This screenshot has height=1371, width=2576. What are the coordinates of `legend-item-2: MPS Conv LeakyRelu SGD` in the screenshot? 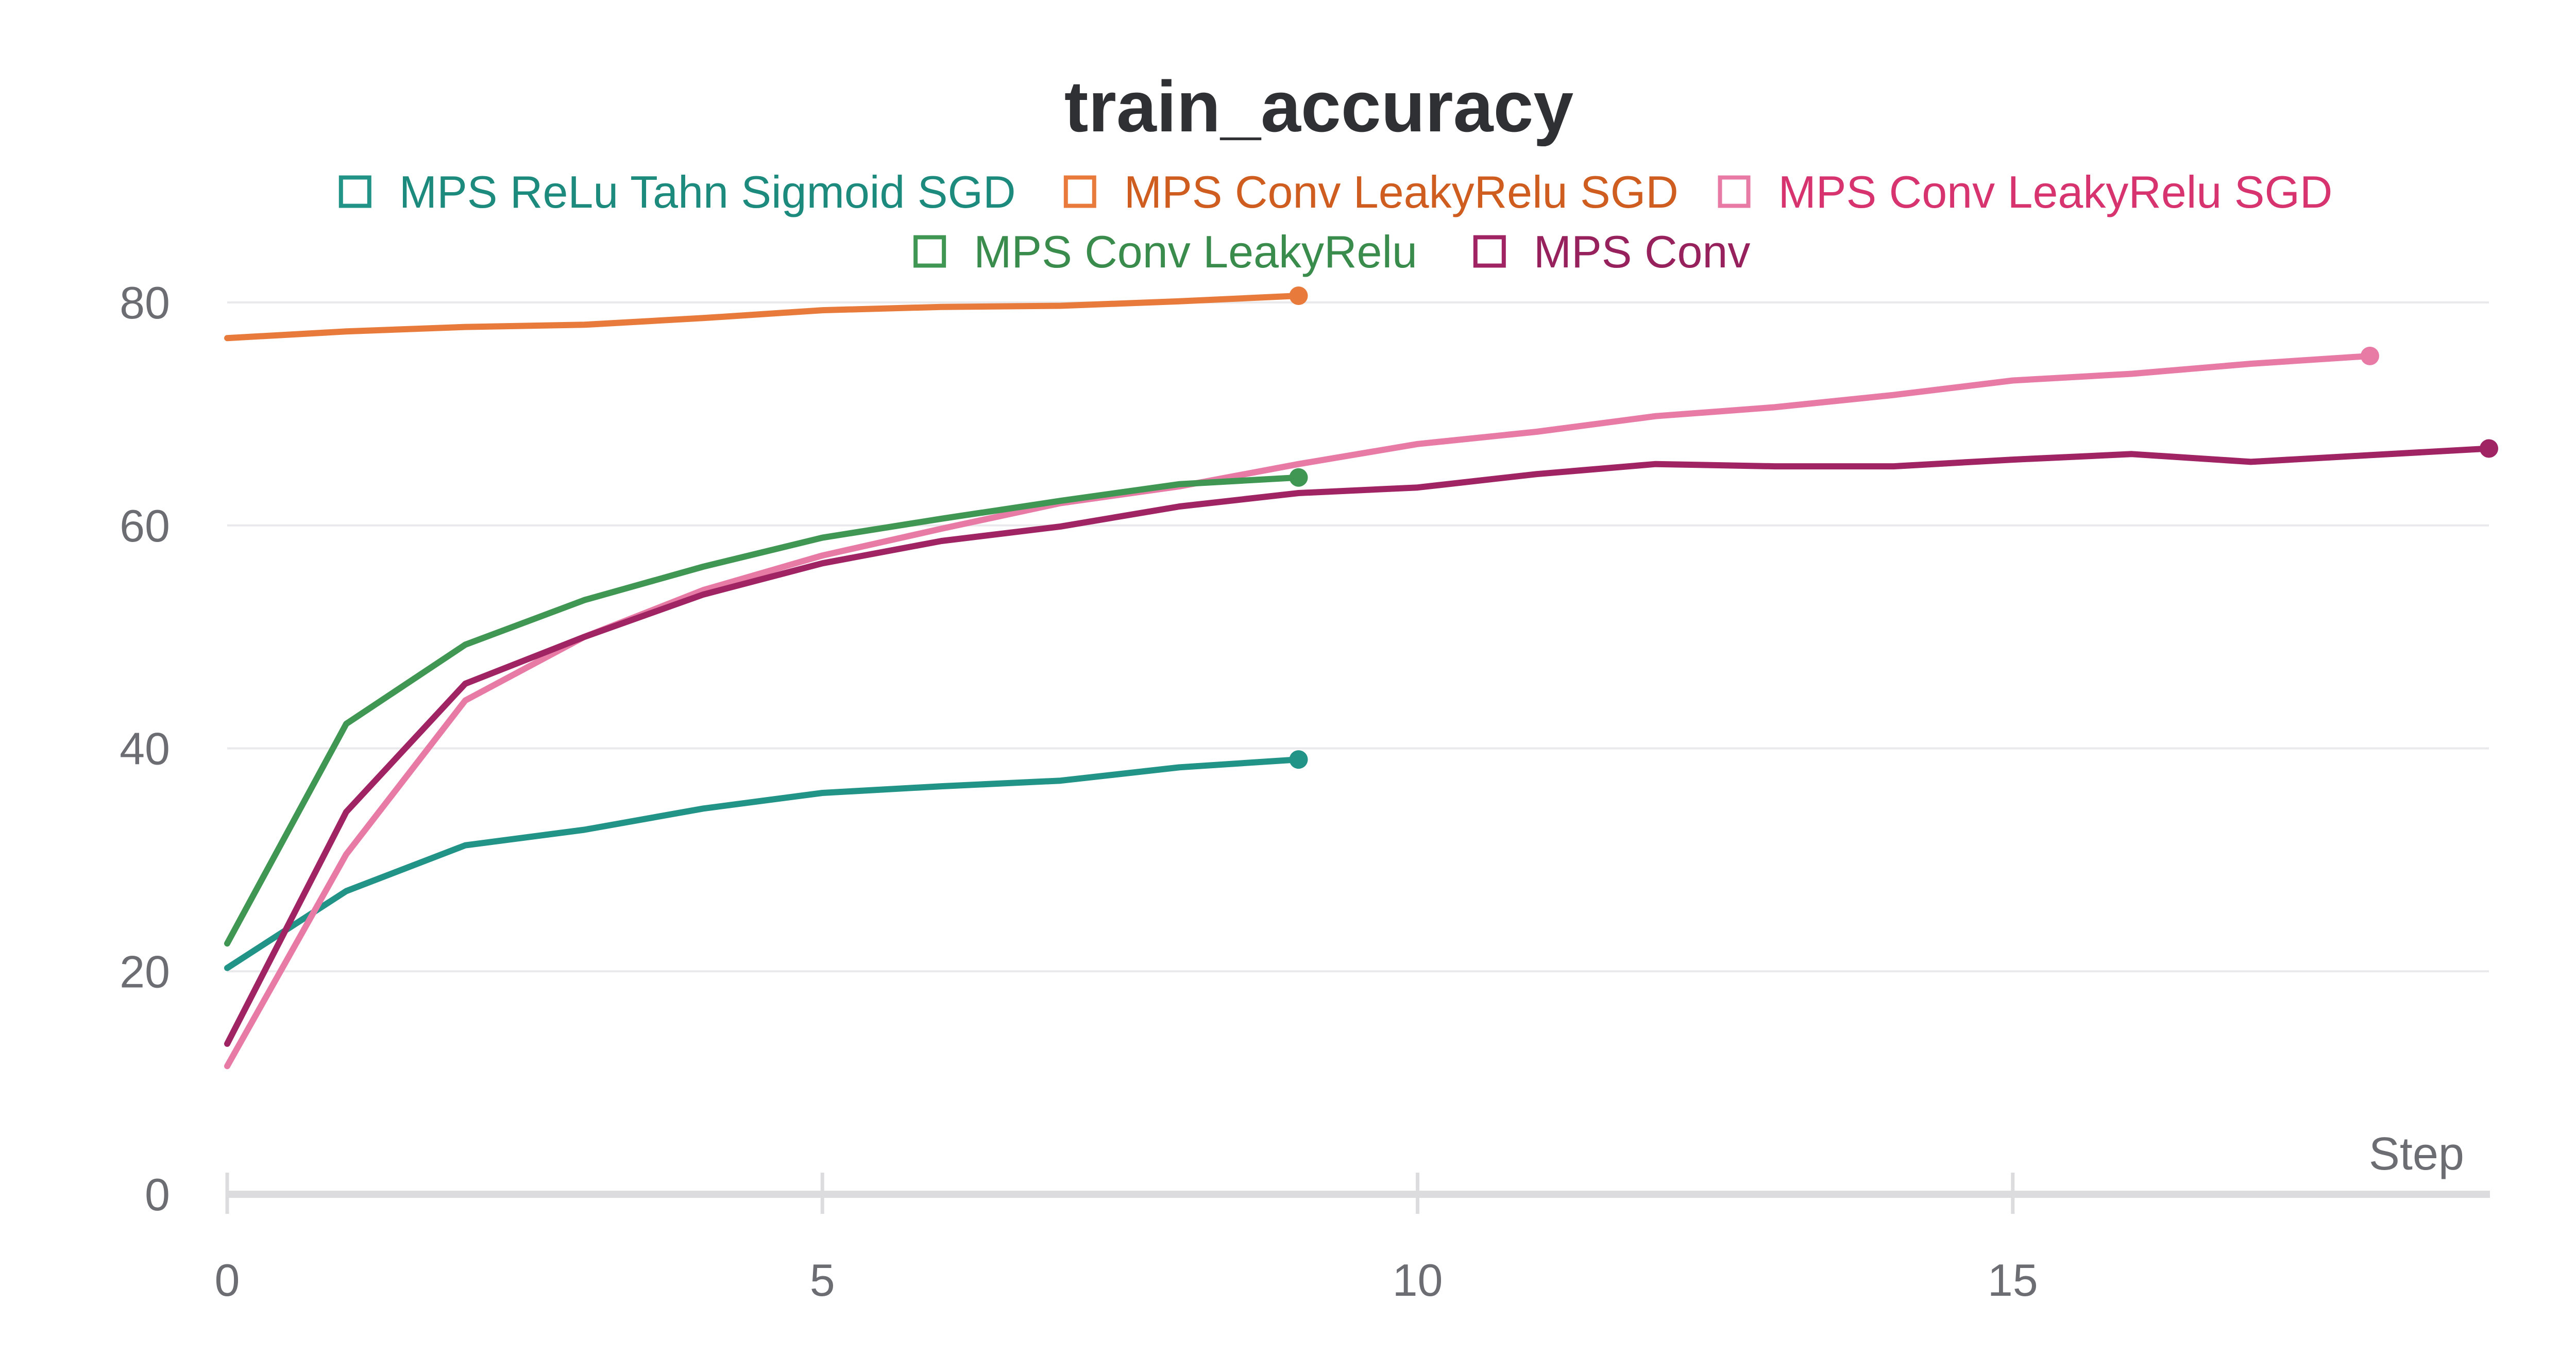 It's located at (1371, 191).